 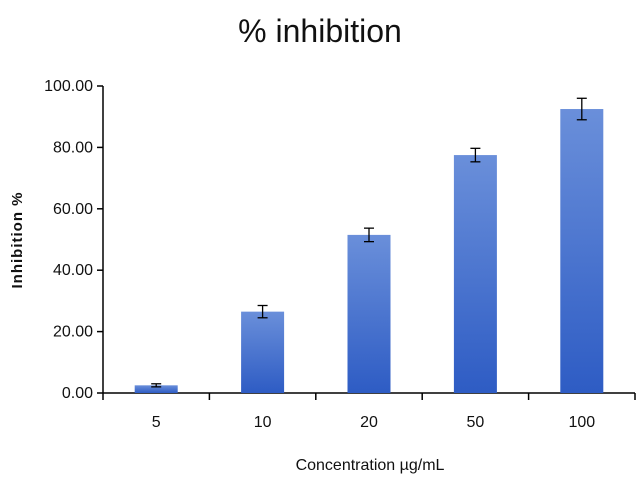 I want to click on x-tick-label: 20, so click(x=369, y=422).